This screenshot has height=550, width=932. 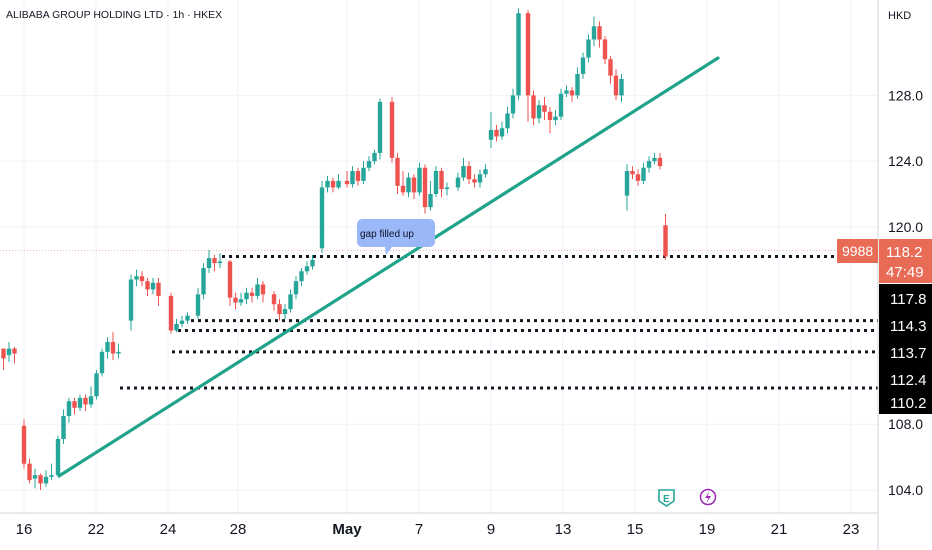 What do you see at coordinates (851, 529) in the screenshot?
I see `x-tick-label: 23` at bounding box center [851, 529].